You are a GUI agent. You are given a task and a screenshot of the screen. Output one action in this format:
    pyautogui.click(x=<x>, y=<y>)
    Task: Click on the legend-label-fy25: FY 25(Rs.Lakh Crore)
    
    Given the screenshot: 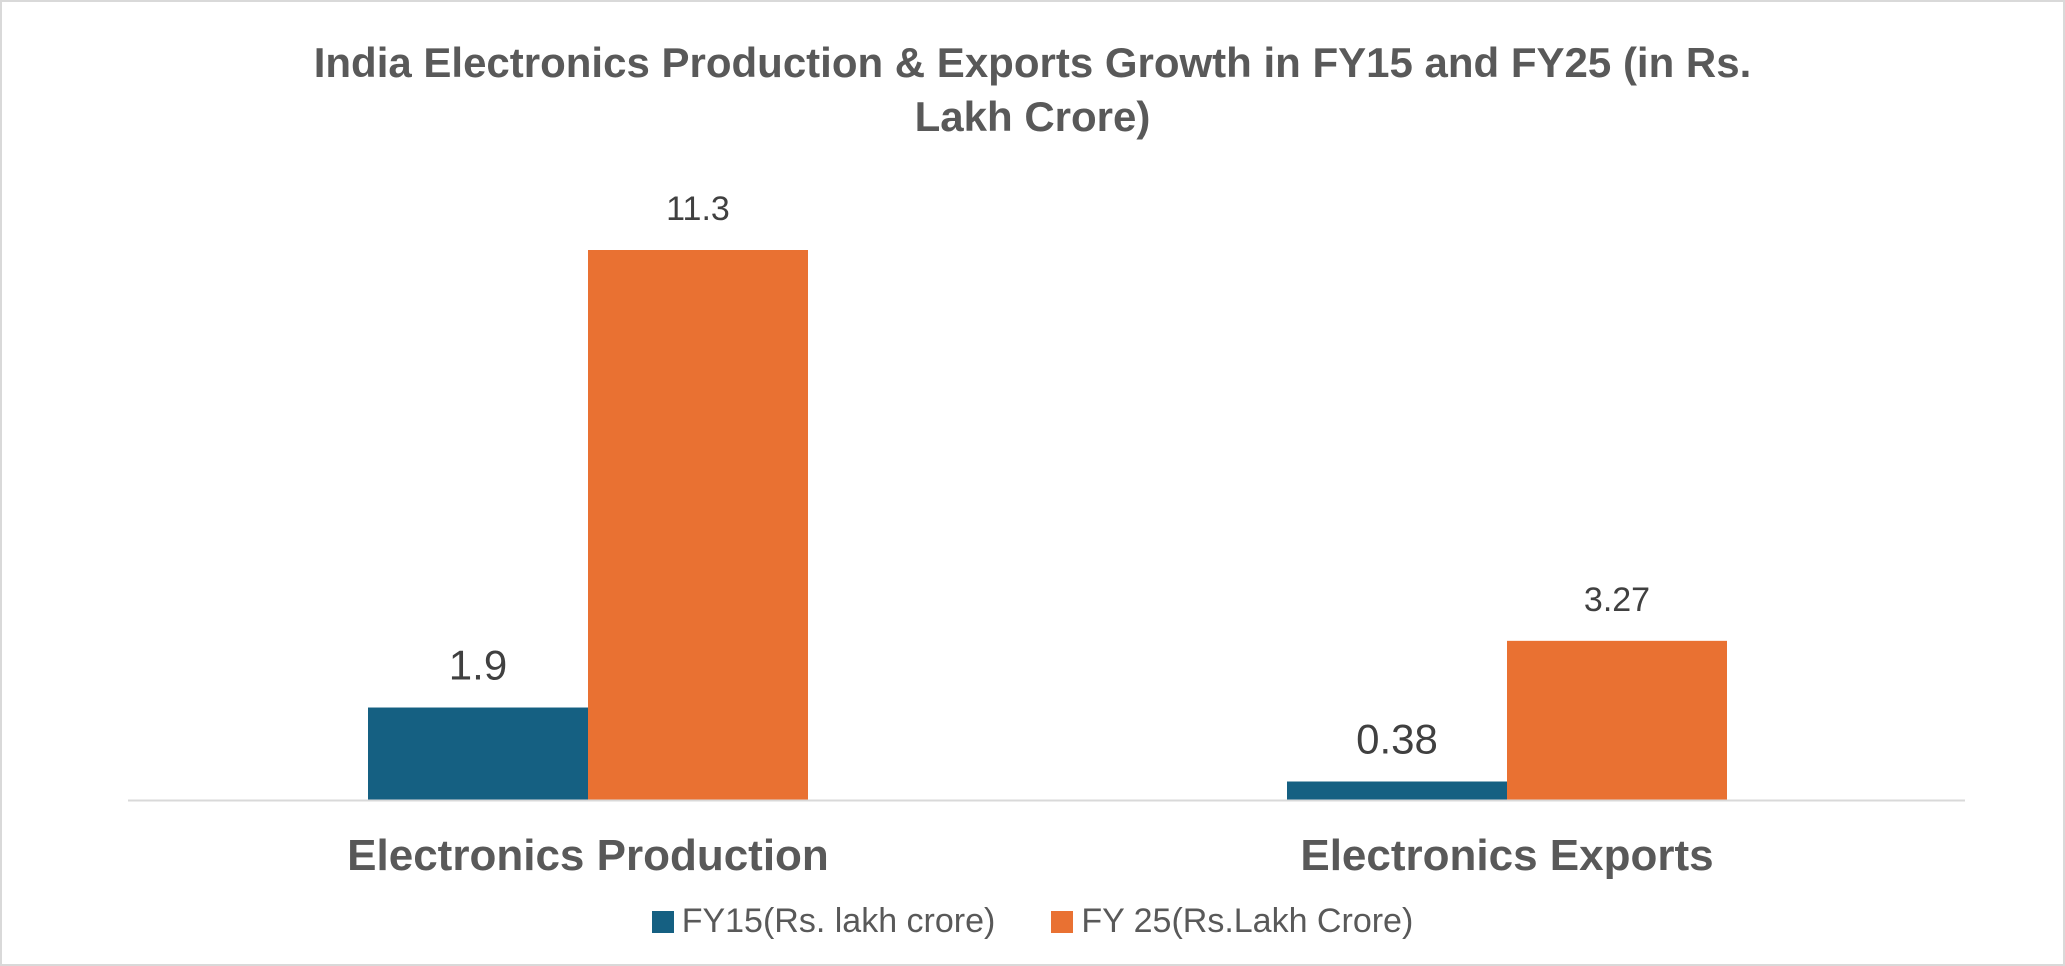 What is the action you would take?
    pyautogui.click(x=1247, y=921)
    